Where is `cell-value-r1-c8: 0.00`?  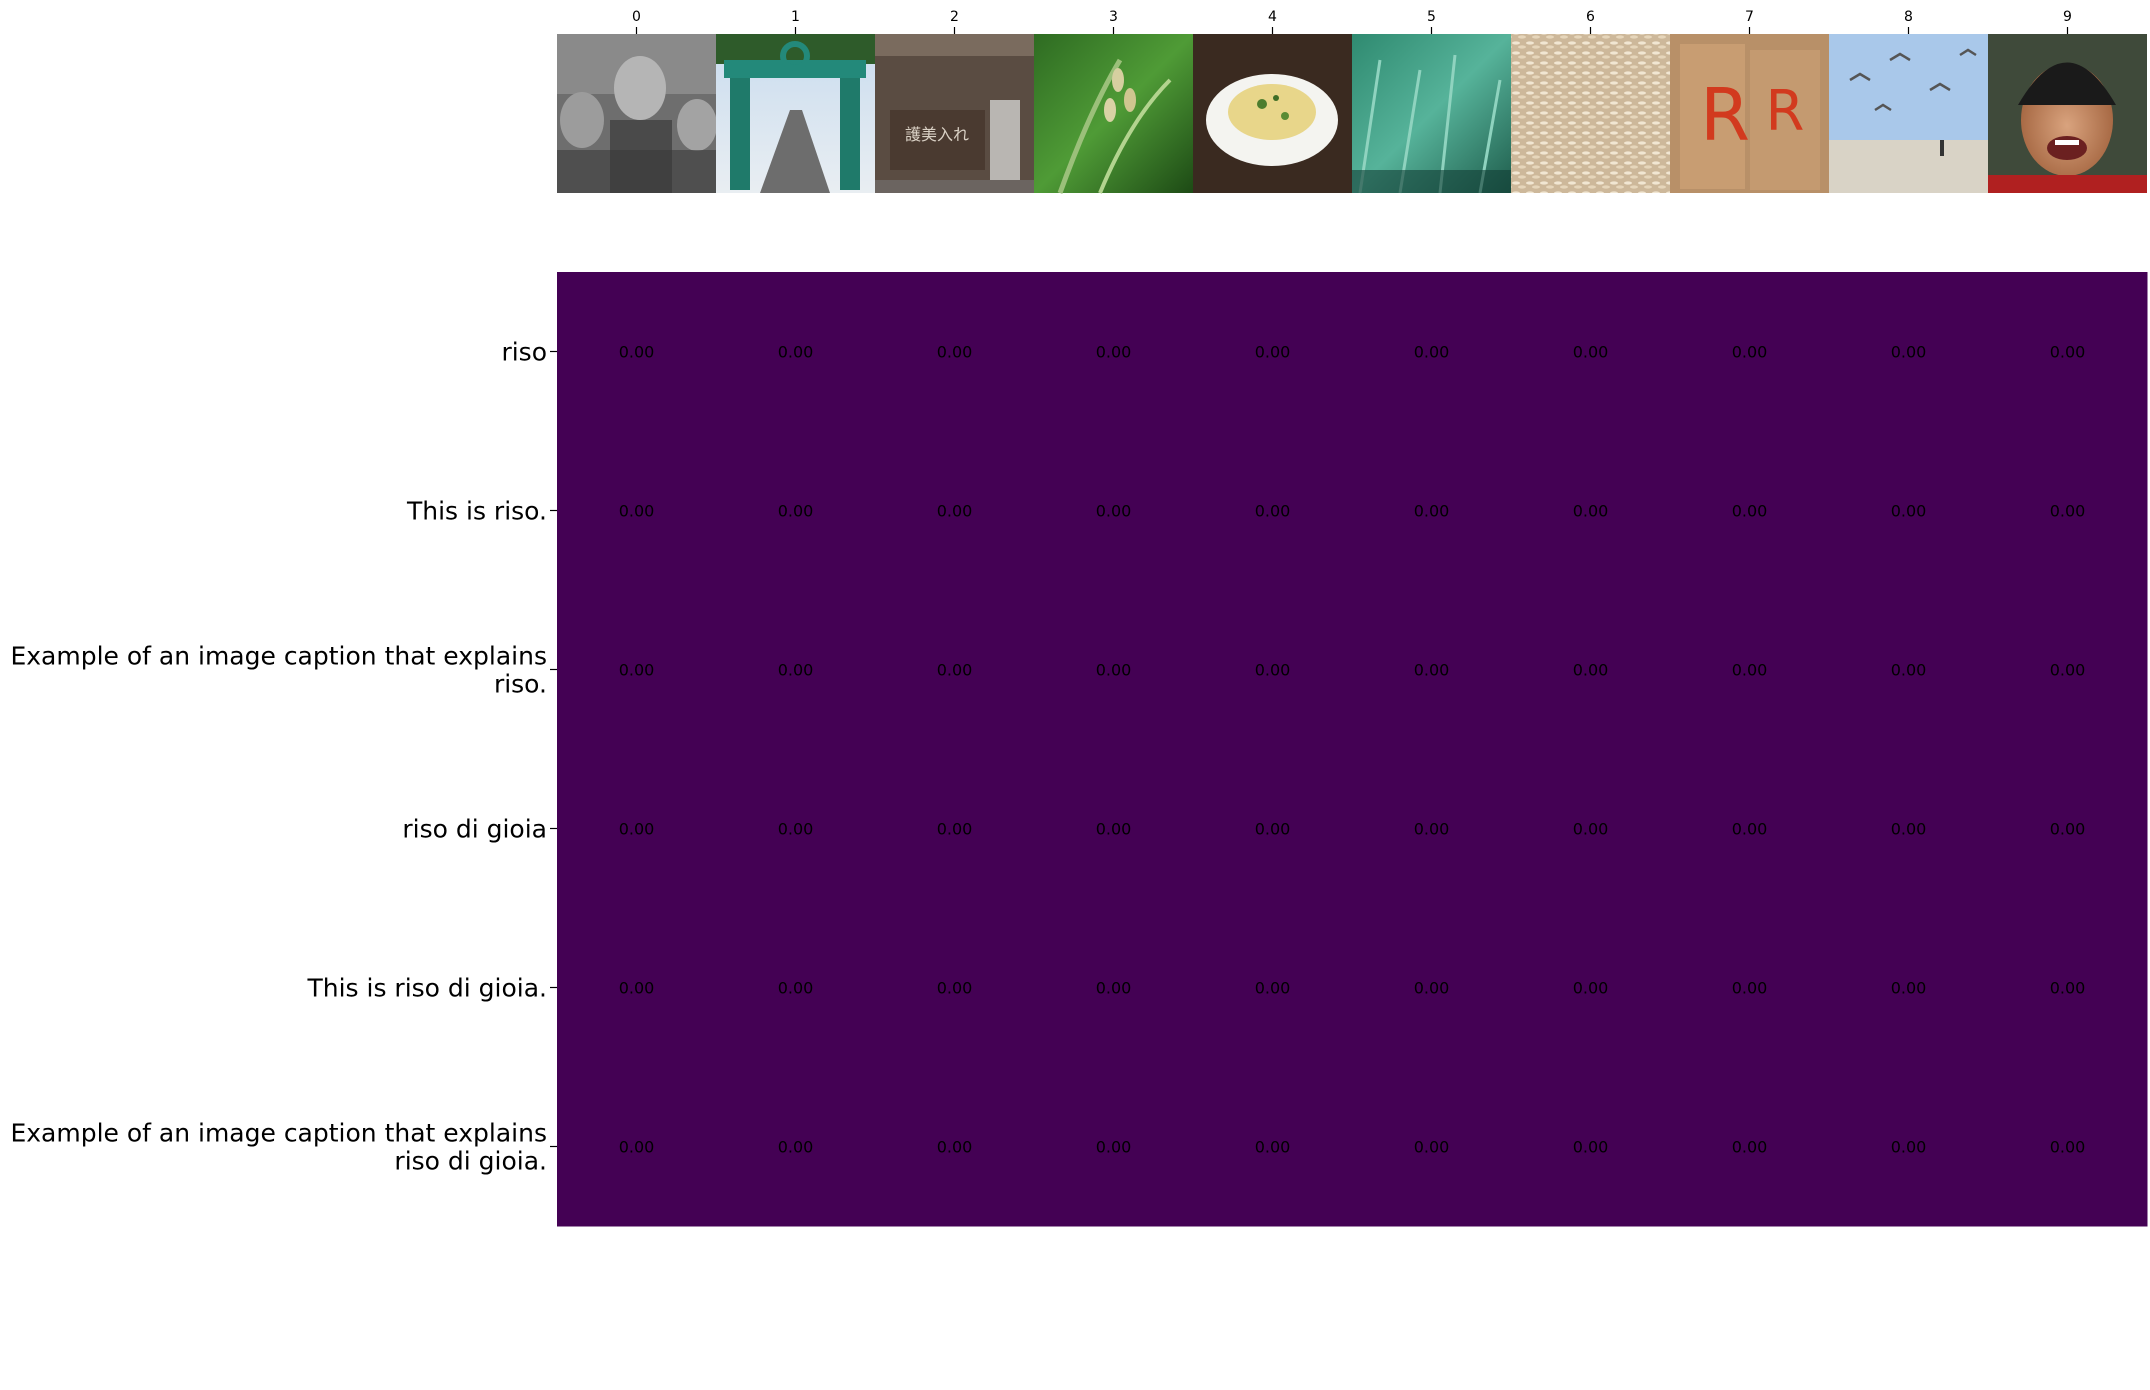
cell-value-r1-c8: 0.00 is located at coordinates (1909, 511).